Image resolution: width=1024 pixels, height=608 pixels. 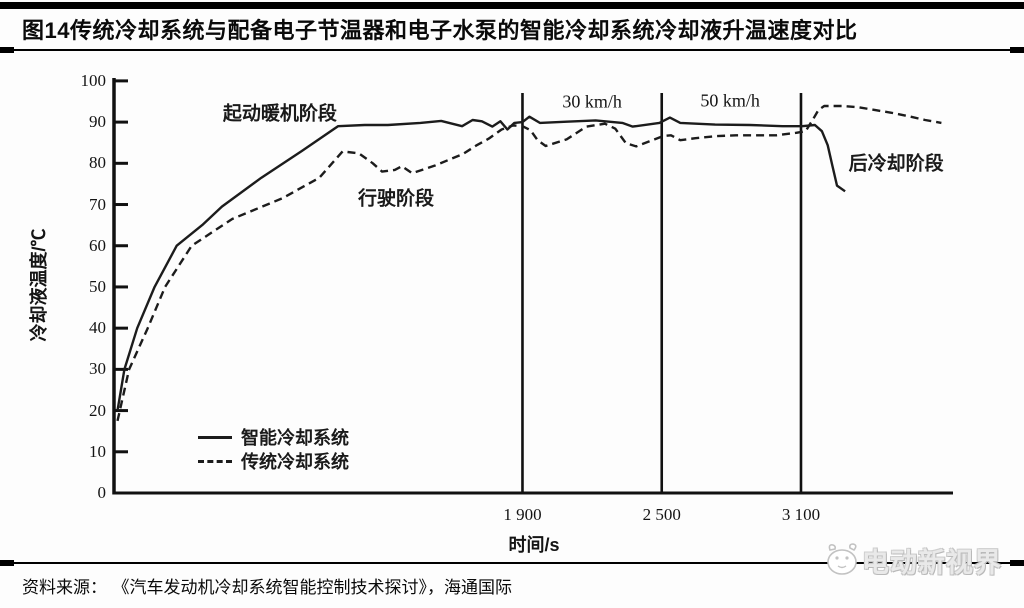 I want to click on top-black-bar, so click(x=512, y=5).